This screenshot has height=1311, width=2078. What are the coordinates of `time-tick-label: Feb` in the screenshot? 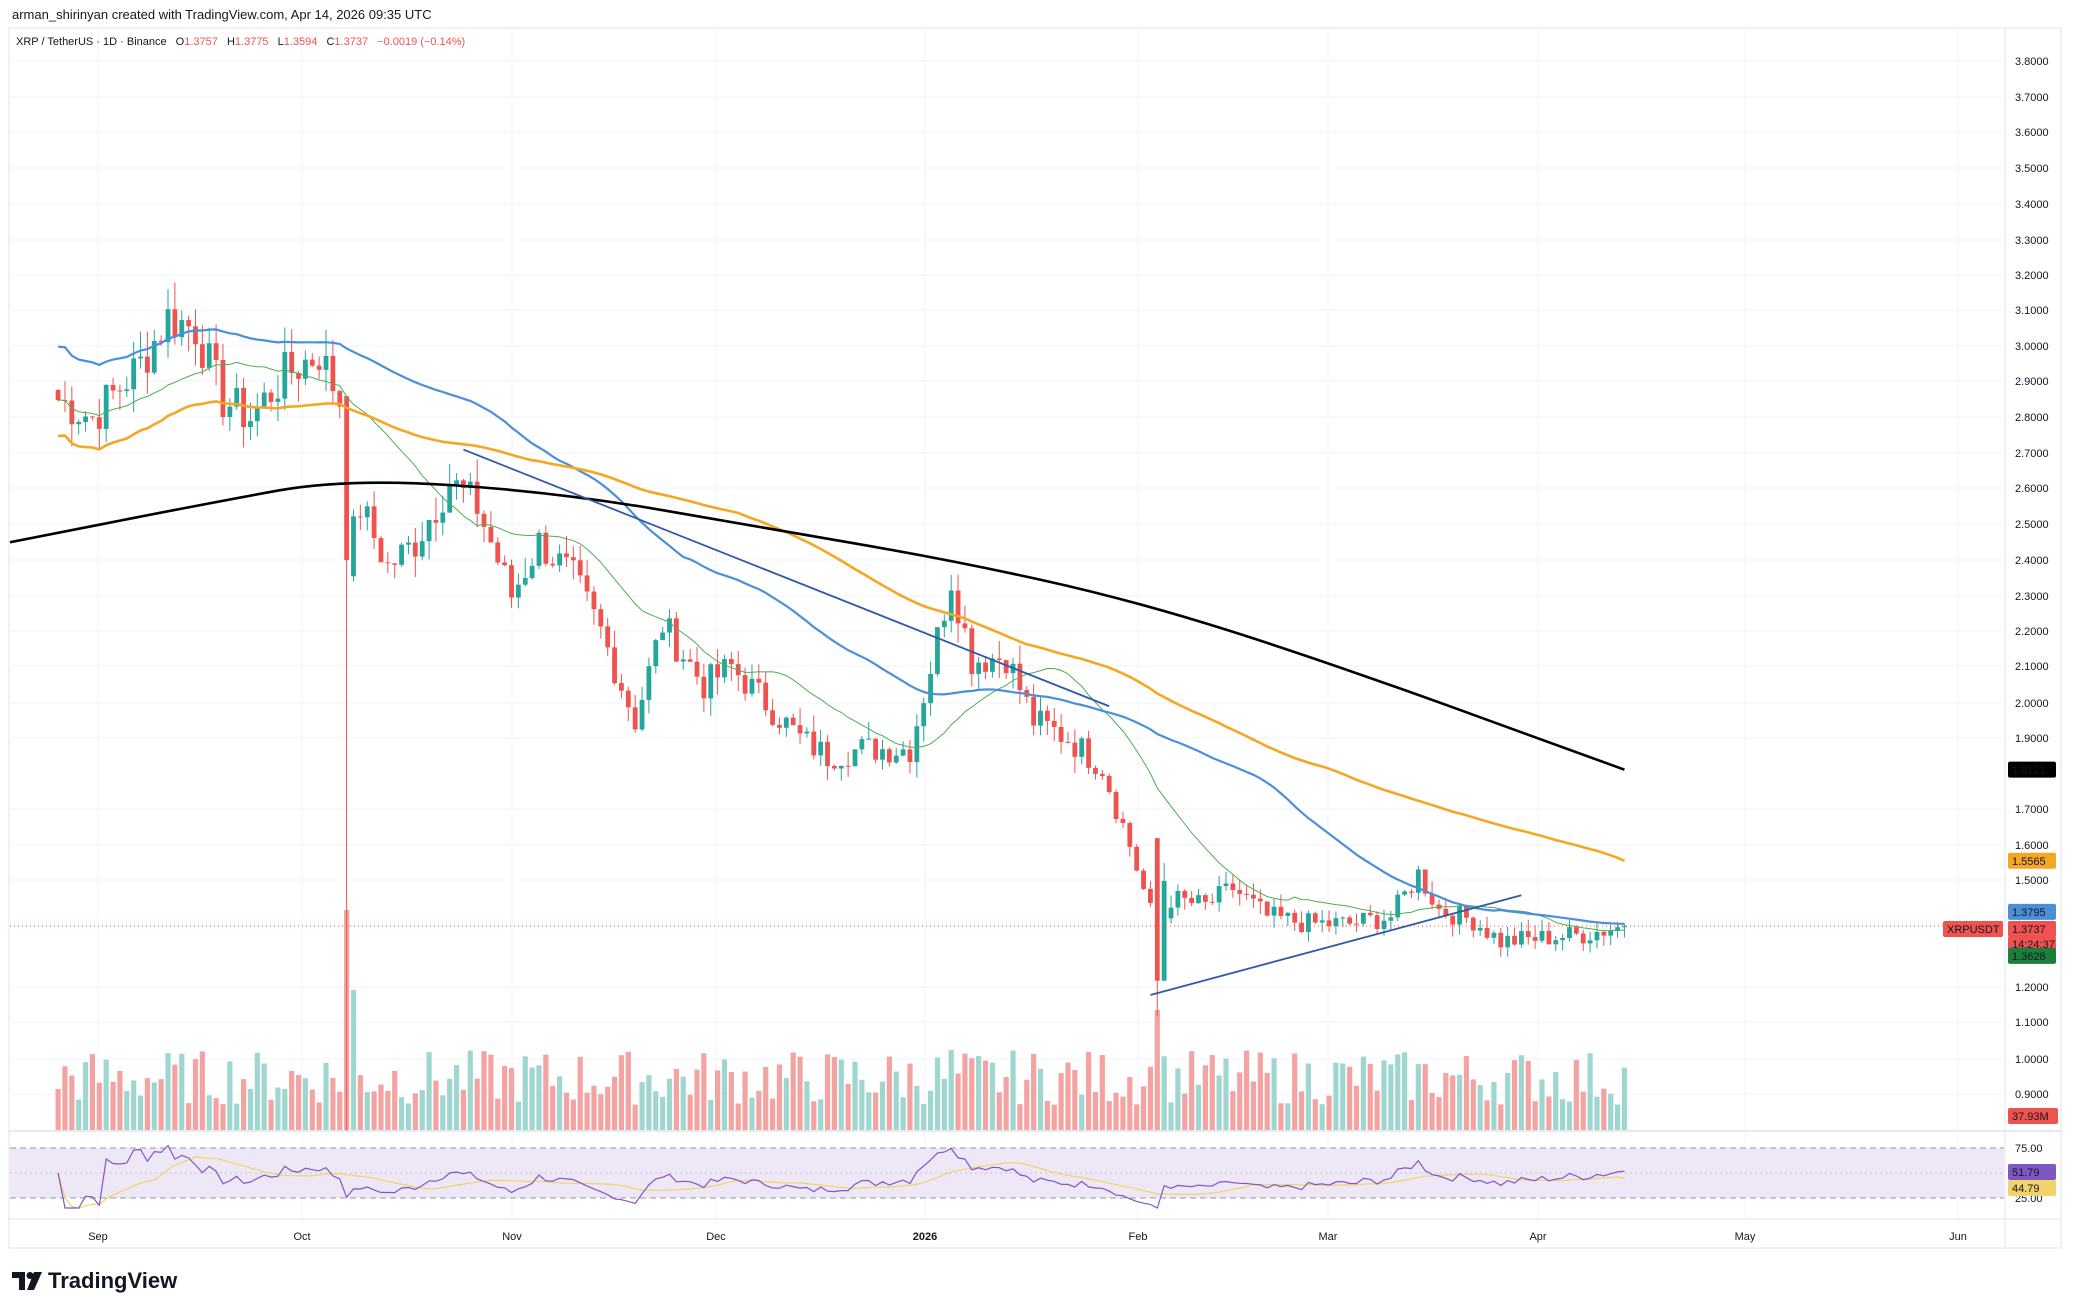 It's located at (1138, 1237).